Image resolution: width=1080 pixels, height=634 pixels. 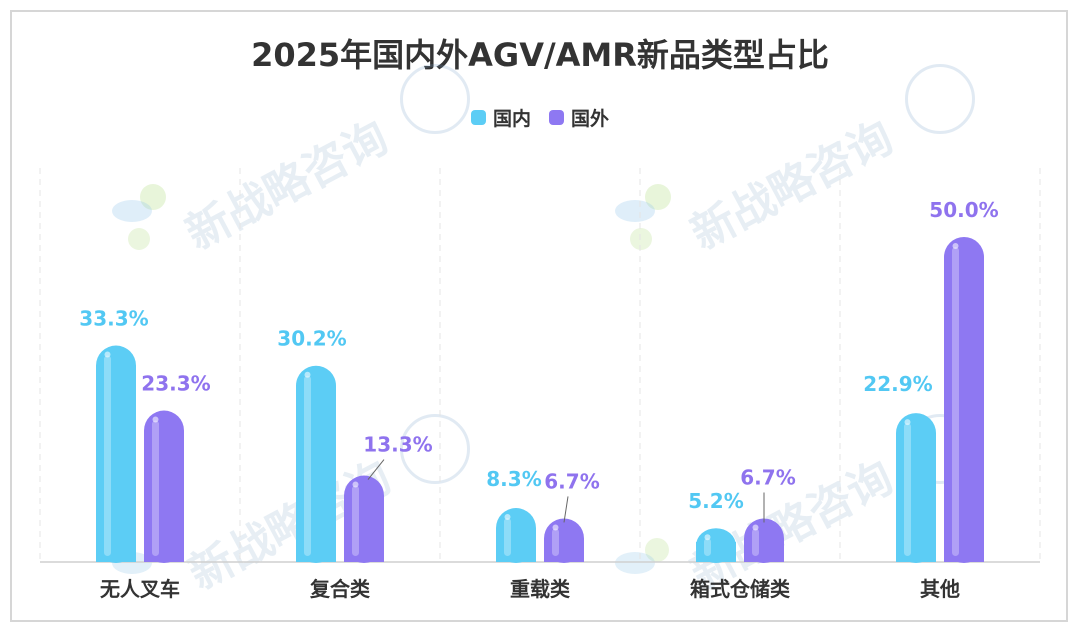 I want to click on category-label: 无人叉车, so click(x=140, y=589).